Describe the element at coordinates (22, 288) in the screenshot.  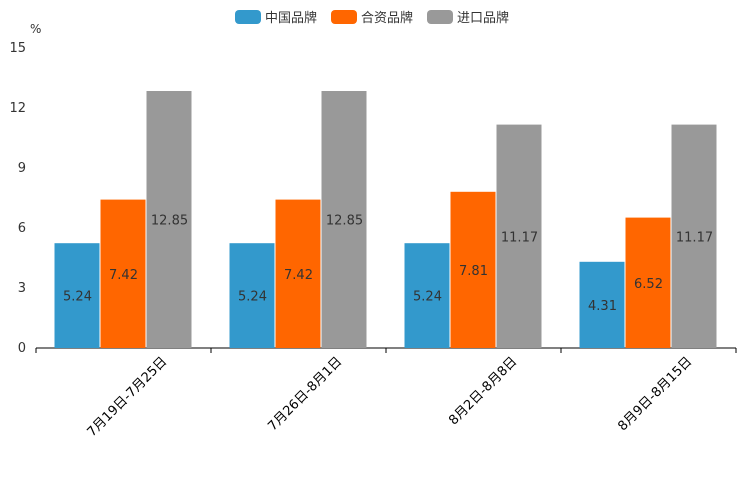
I see `y-tick-label: 3` at that location.